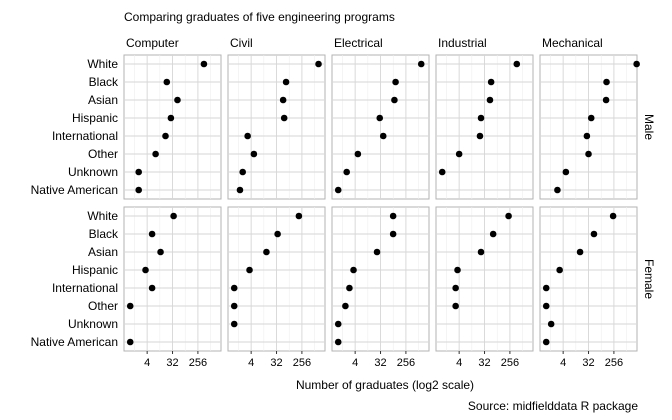 The width and height of the screenshot is (672, 420). I want to click on point-male-mechanical-asian, so click(606, 100).